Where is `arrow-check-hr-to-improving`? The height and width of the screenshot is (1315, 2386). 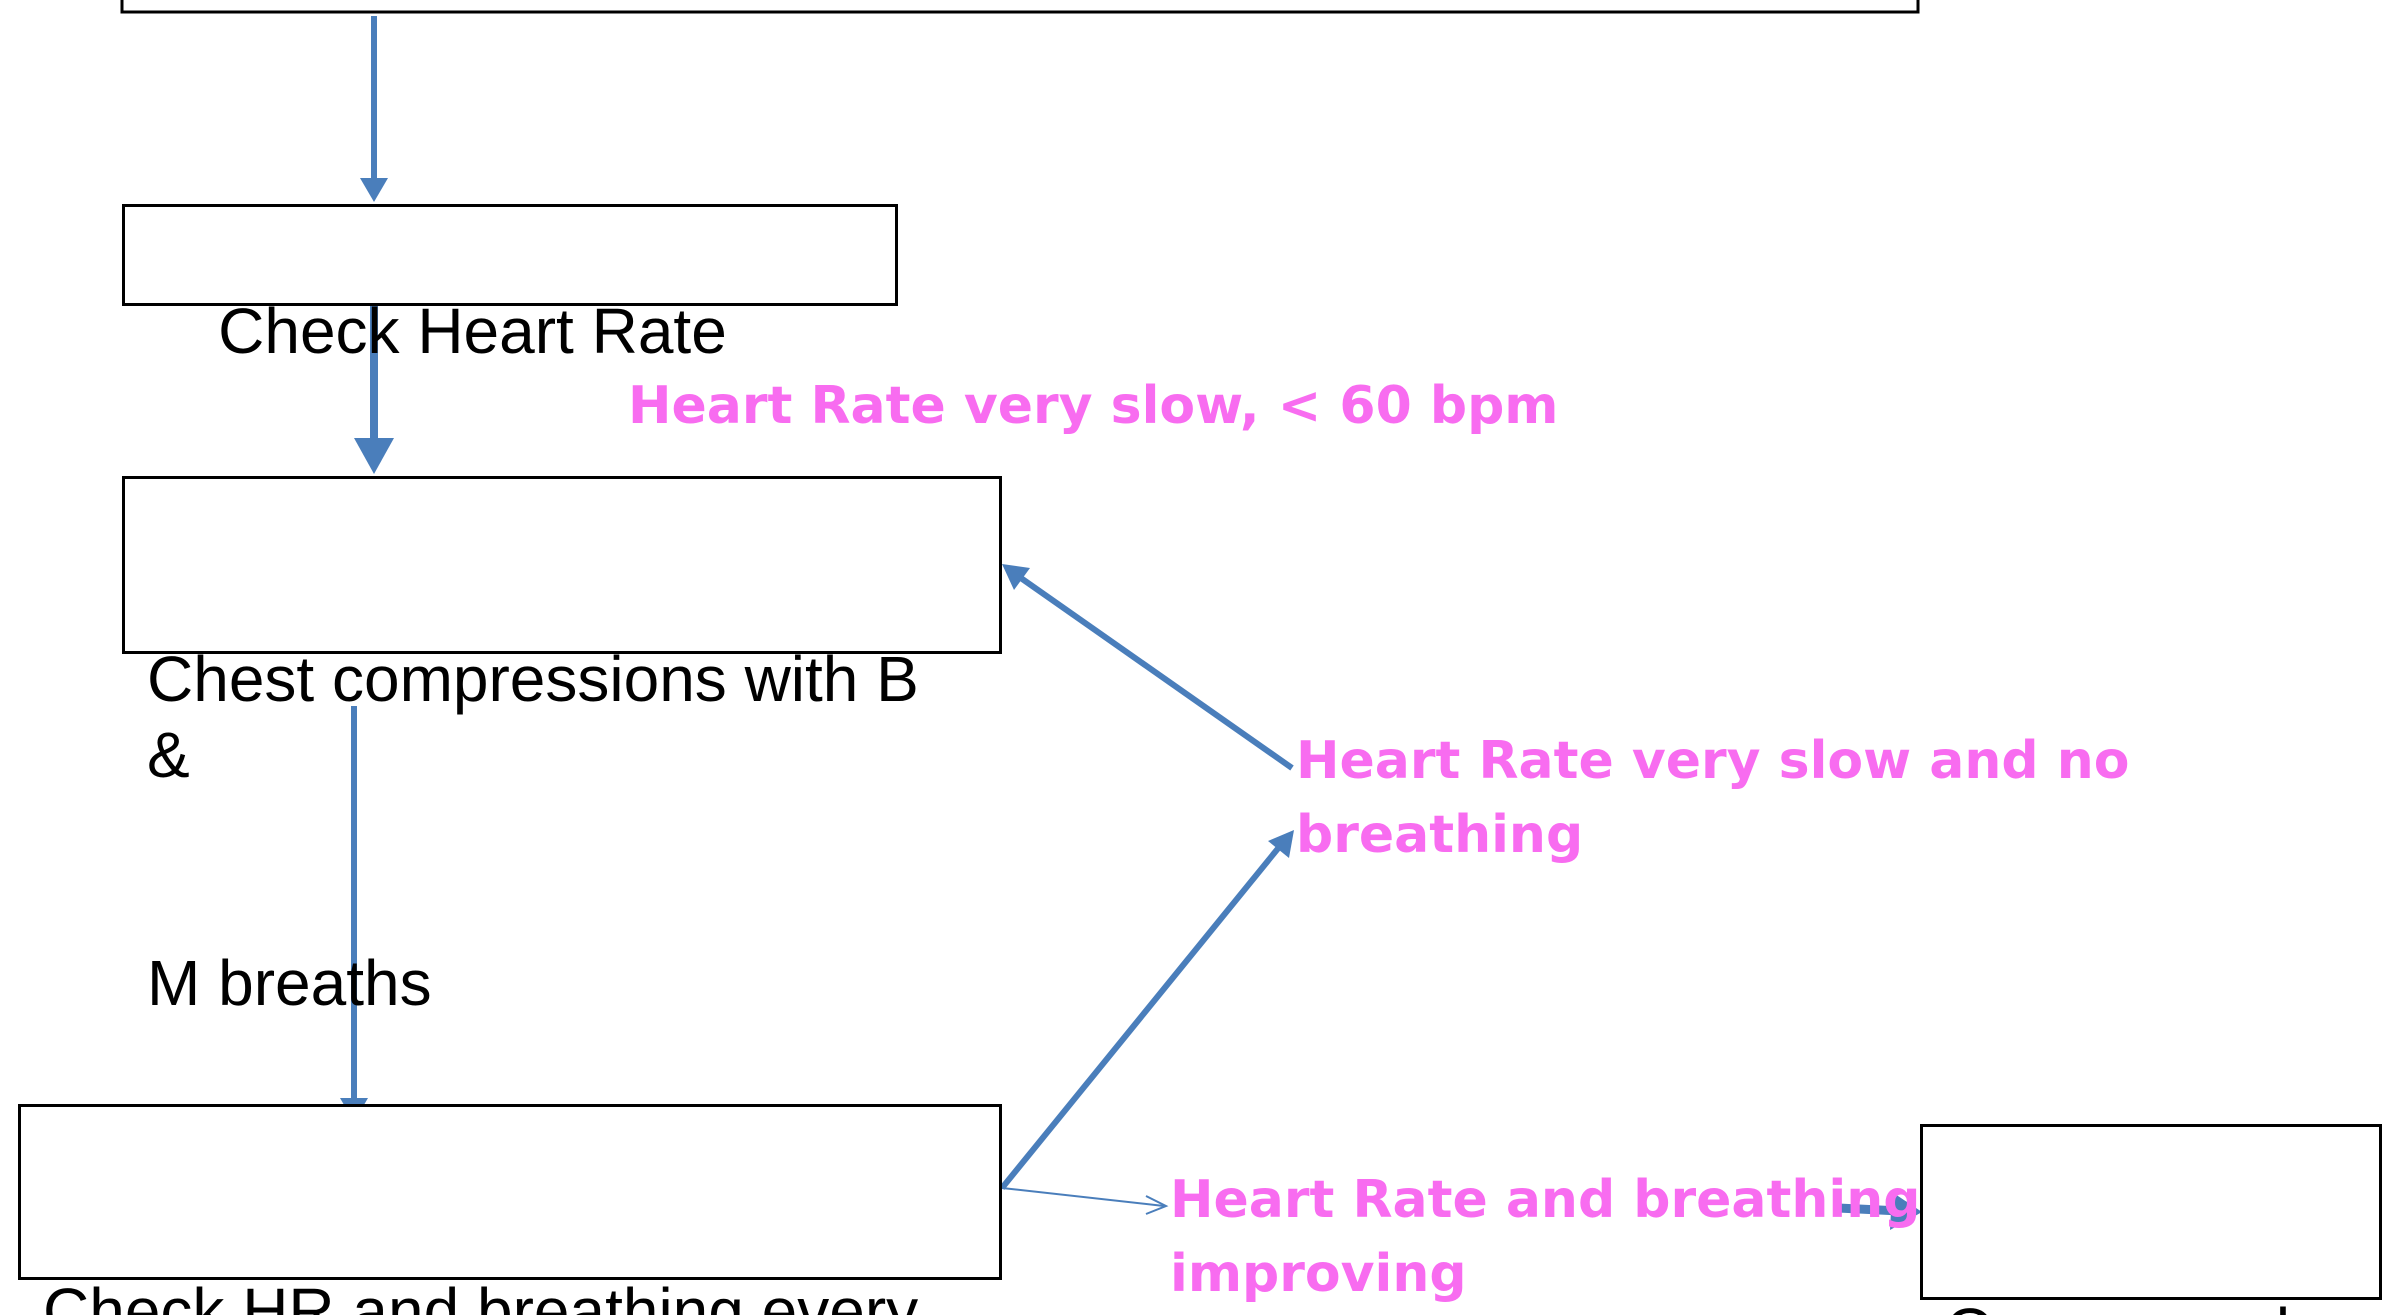 arrow-check-hr-to-improving is located at coordinates (1083, 1197).